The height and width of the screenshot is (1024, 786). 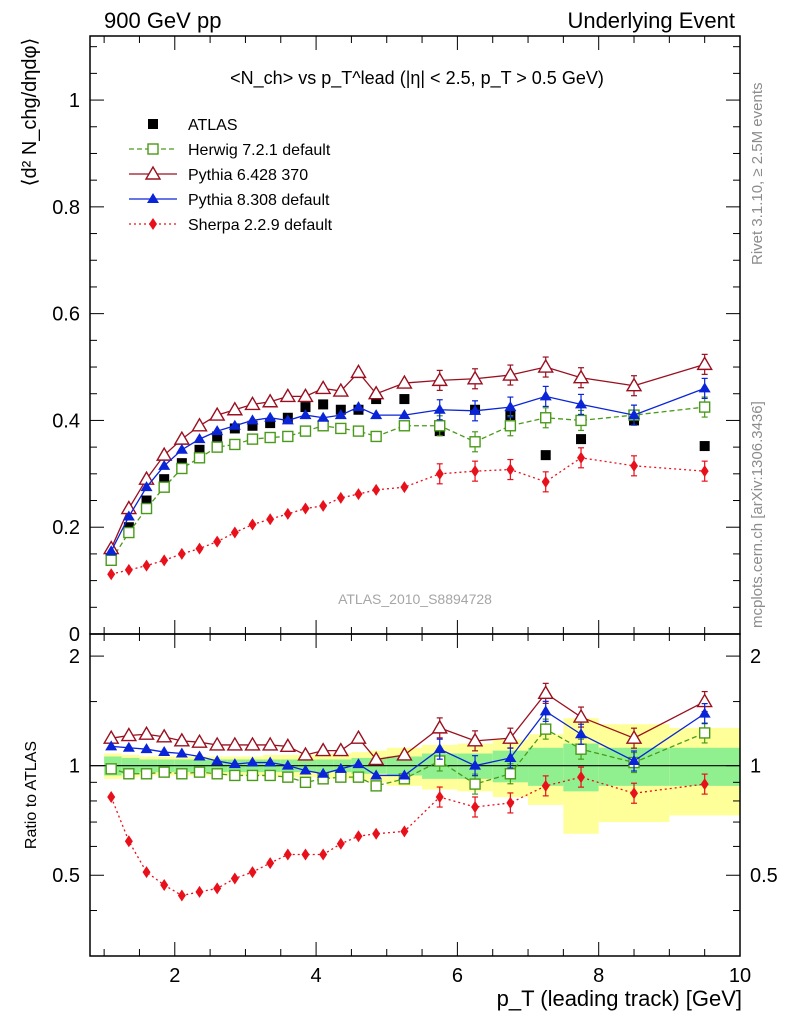 What do you see at coordinates (619, 998) in the screenshot?
I see `x-axis-label: p_T (leading track) [GeV]` at bounding box center [619, 998].